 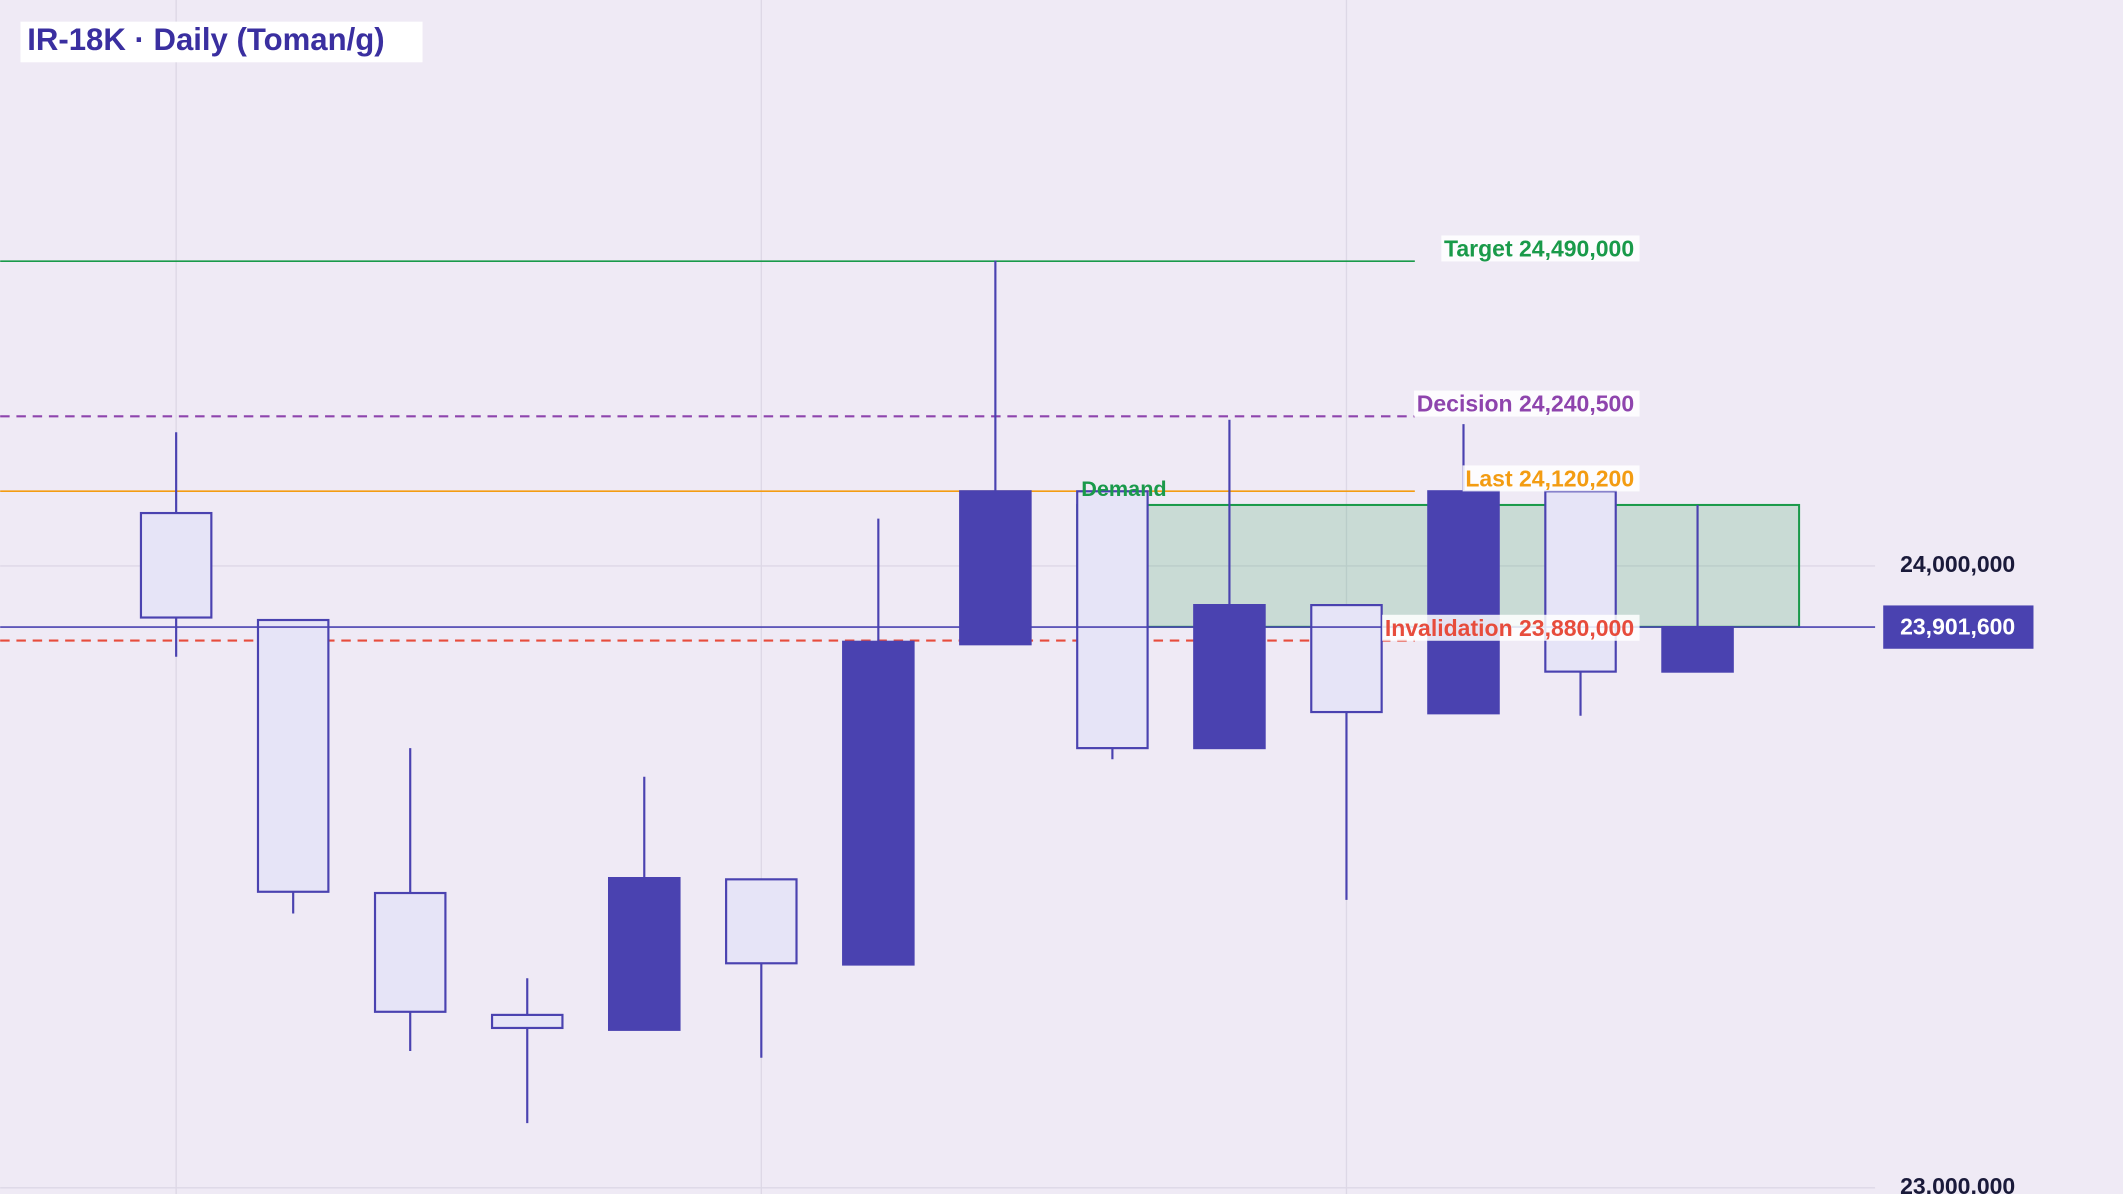 I want to click on level-label: Target 24,490,000, so click(x=1539, y=248).